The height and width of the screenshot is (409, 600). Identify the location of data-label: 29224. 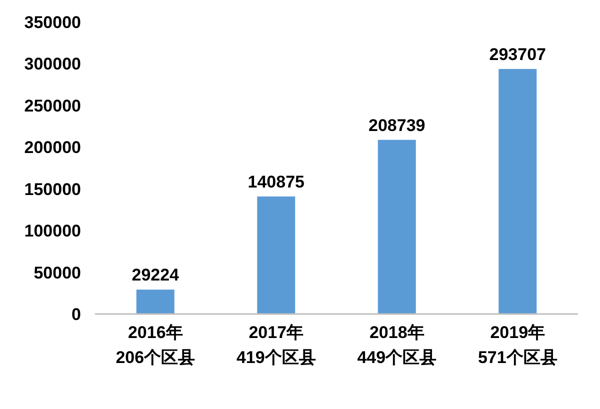
(156, 275).